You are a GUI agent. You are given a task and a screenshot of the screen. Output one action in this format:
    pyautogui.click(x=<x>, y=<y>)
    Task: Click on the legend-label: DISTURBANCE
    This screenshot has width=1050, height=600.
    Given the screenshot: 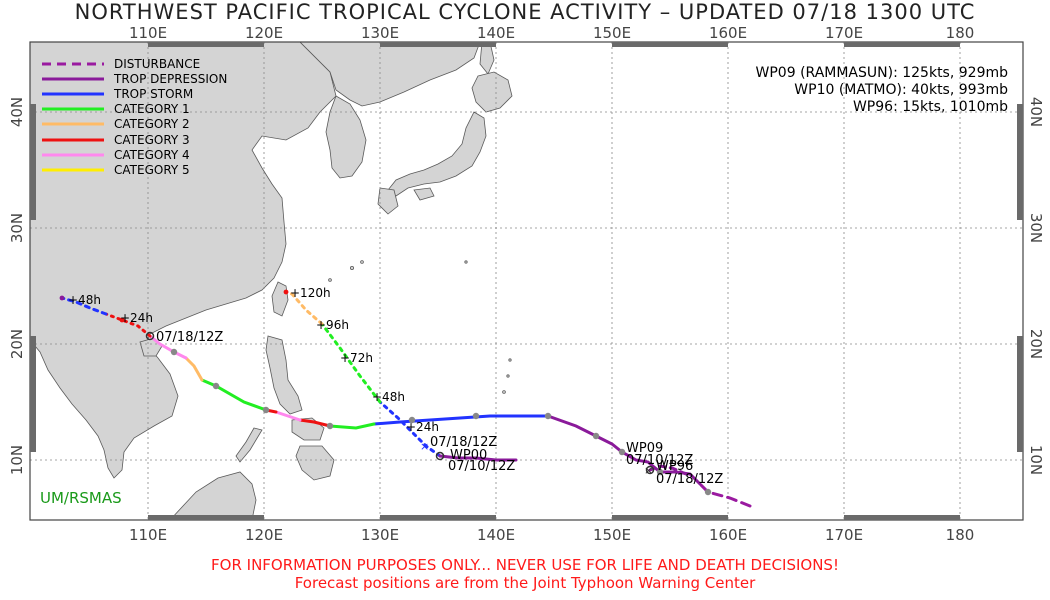 What is the action you would take?
    pyautogui.click(x=157, y=64)
    